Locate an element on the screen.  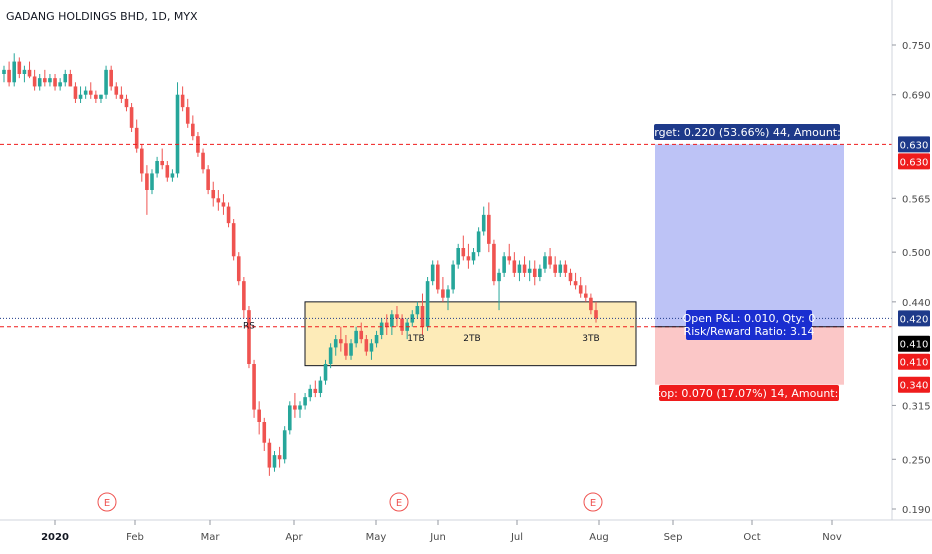
pattern-label: 2TB is located at coordinates (471, 339).